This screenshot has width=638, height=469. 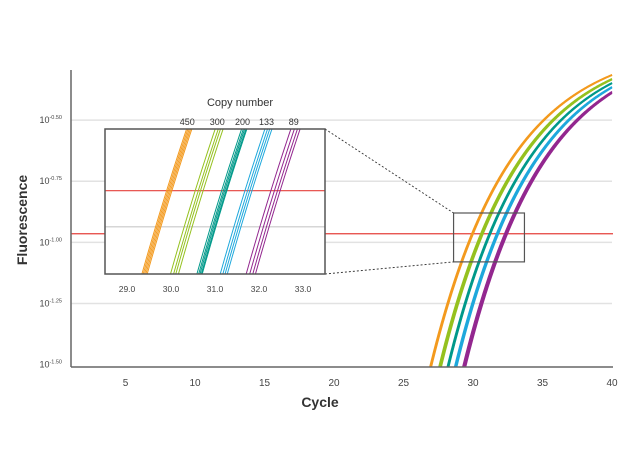 What do you see at coordinates (294, 122) in the screenshot?
I see `series-label-89: 89` at bounding box center [294, 122].